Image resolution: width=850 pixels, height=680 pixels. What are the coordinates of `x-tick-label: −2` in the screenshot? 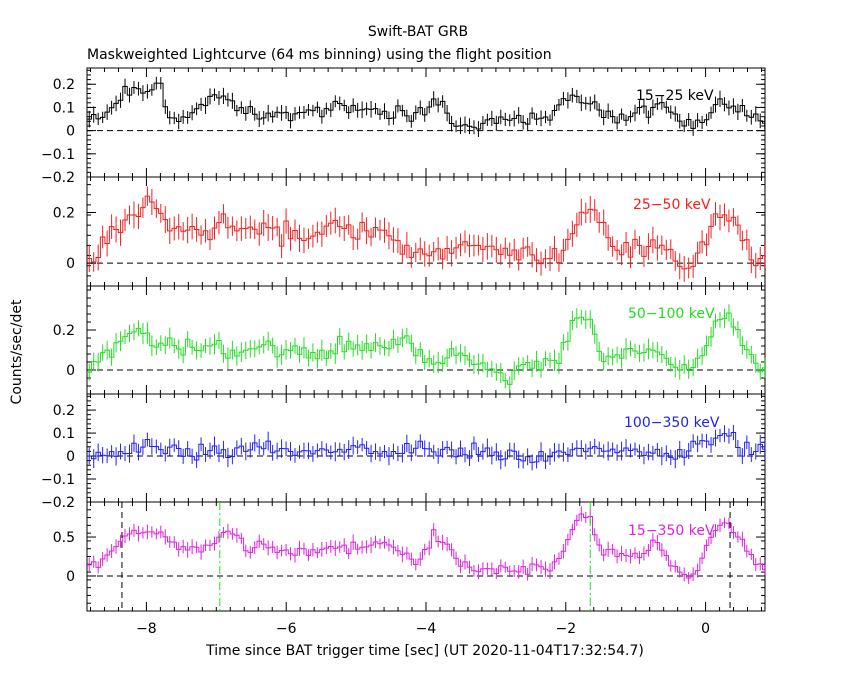 It's located at (565, 629).